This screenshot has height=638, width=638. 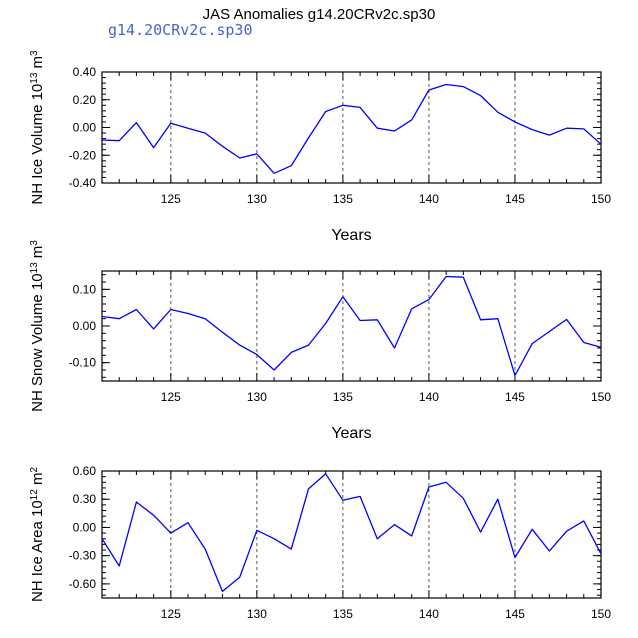 What do you see at coordinates (85, 499) in the screenshot?
I see `y-tick-label: 0.30` at bounding box center [85, 499].